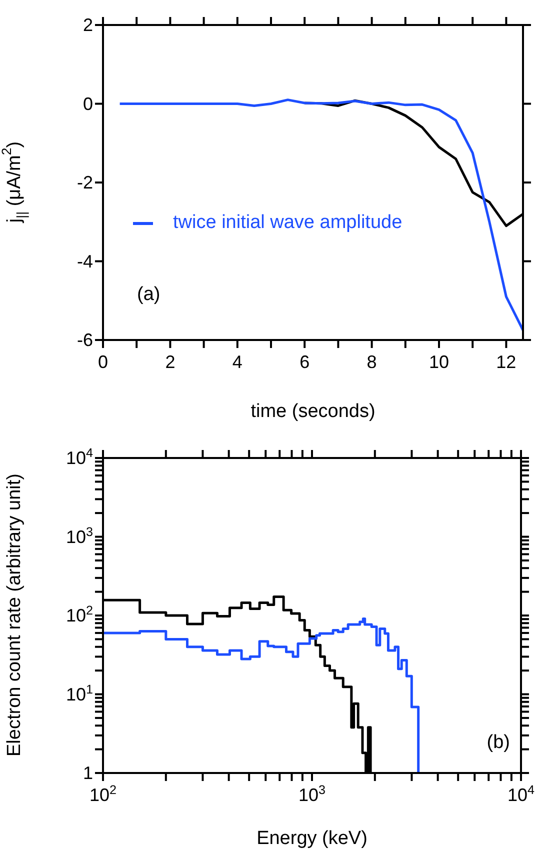 The height and width of the screenshot is (852, 536). I want to click on y-tick-label: 0, so click(87, 104).